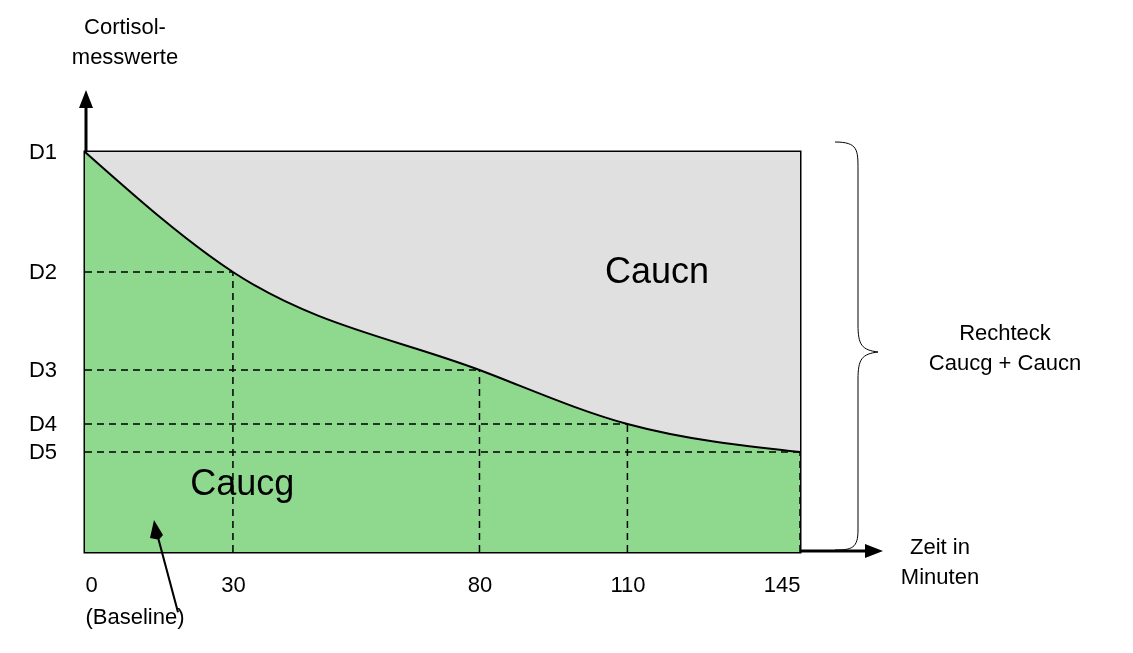 Image resolution: width=1133 pixels, height=653 pixels. I want to click on ref-line-label: D2, so click(42, 271).